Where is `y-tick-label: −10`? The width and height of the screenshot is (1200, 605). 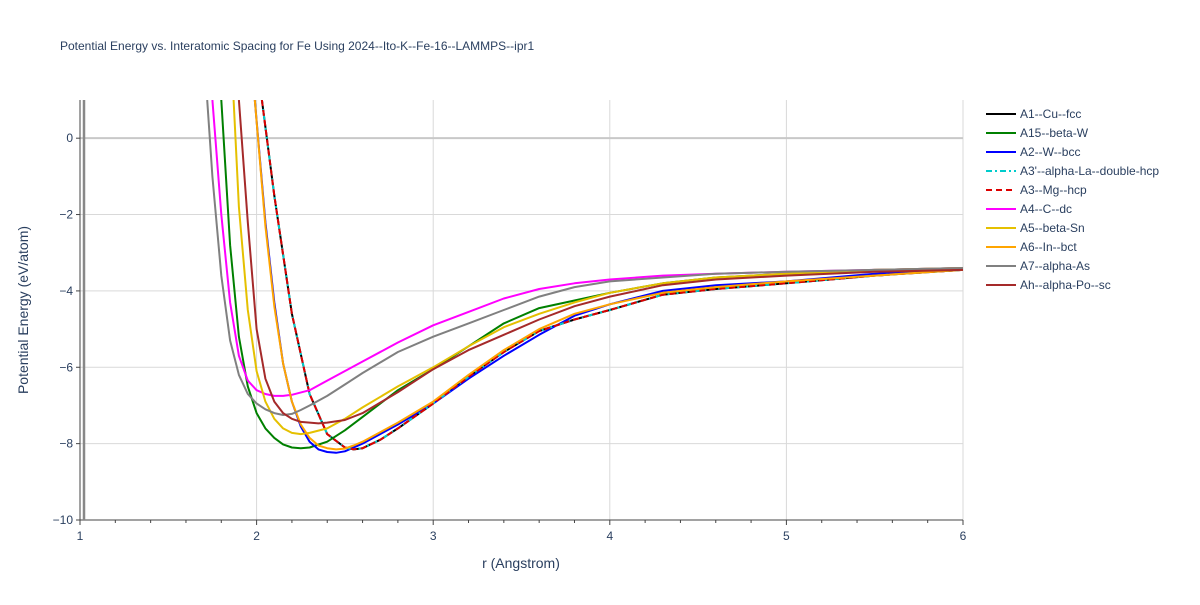 y-tick-label: −10 is located at coordinates (63, 520).